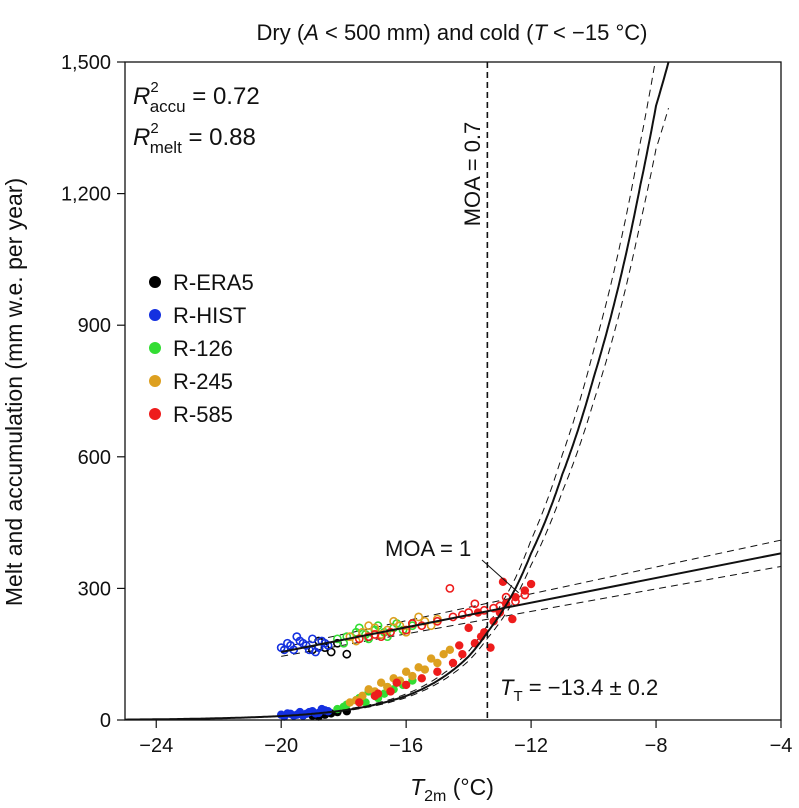  What do you see at coordinates (213, 282) in the screenshot?
I see `legend-label: R-ERA5` at bounding box center [213, 282].